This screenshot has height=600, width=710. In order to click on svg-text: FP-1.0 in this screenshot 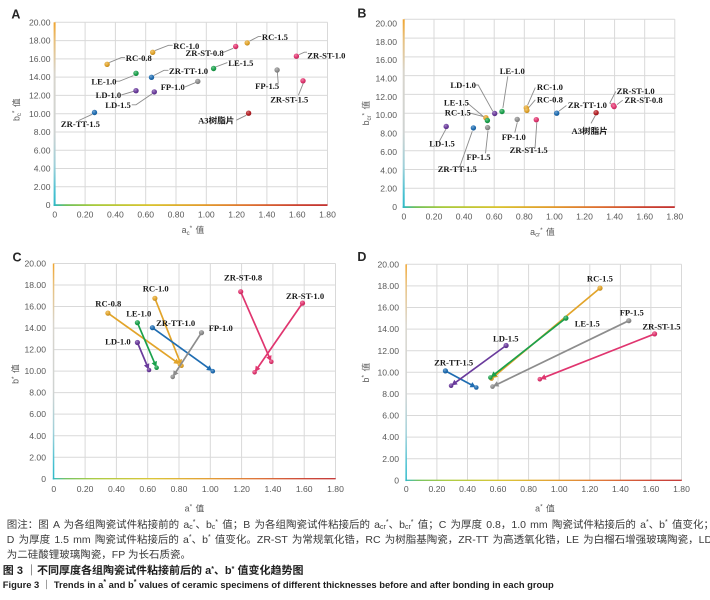, I will do `click(173, 87)`.